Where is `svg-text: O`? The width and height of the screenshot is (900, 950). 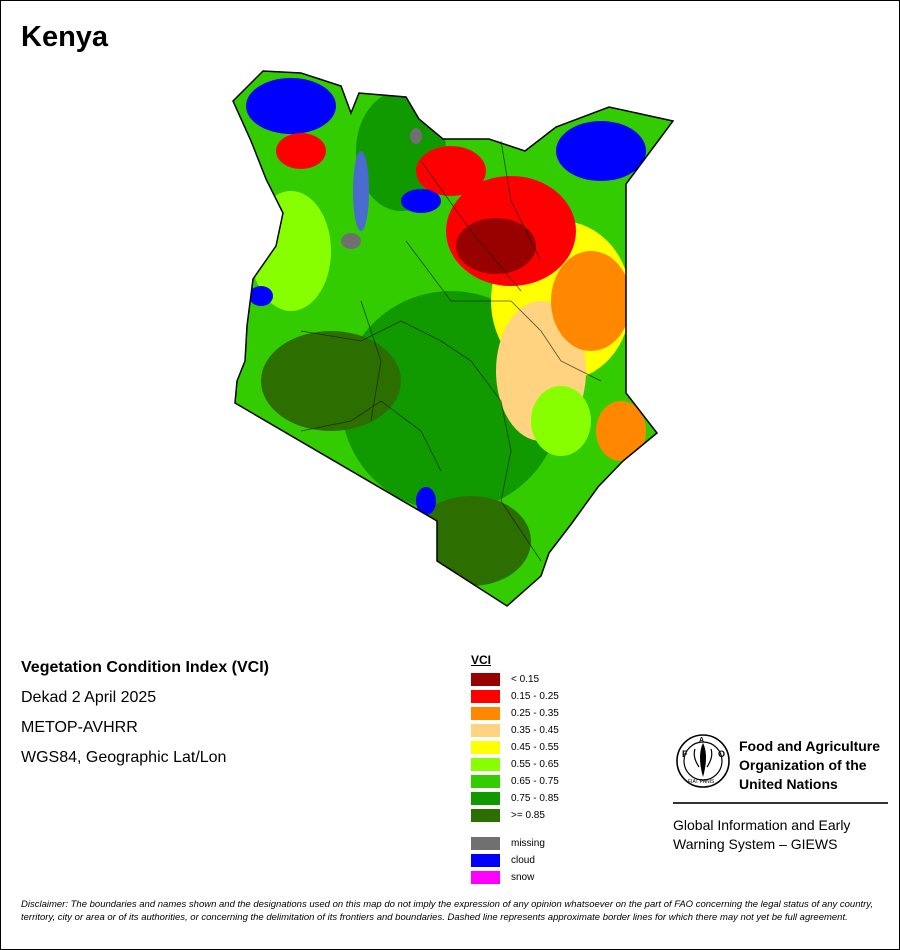
svg-text: O is located at coordinates (721, 754).